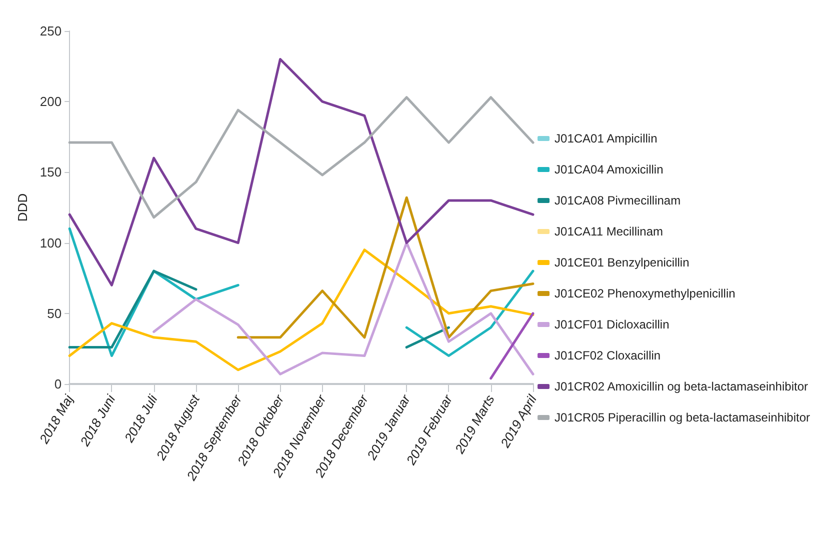  I want to click on legend-label: J01CA08 Pivmecillinam, so click(617, 201).